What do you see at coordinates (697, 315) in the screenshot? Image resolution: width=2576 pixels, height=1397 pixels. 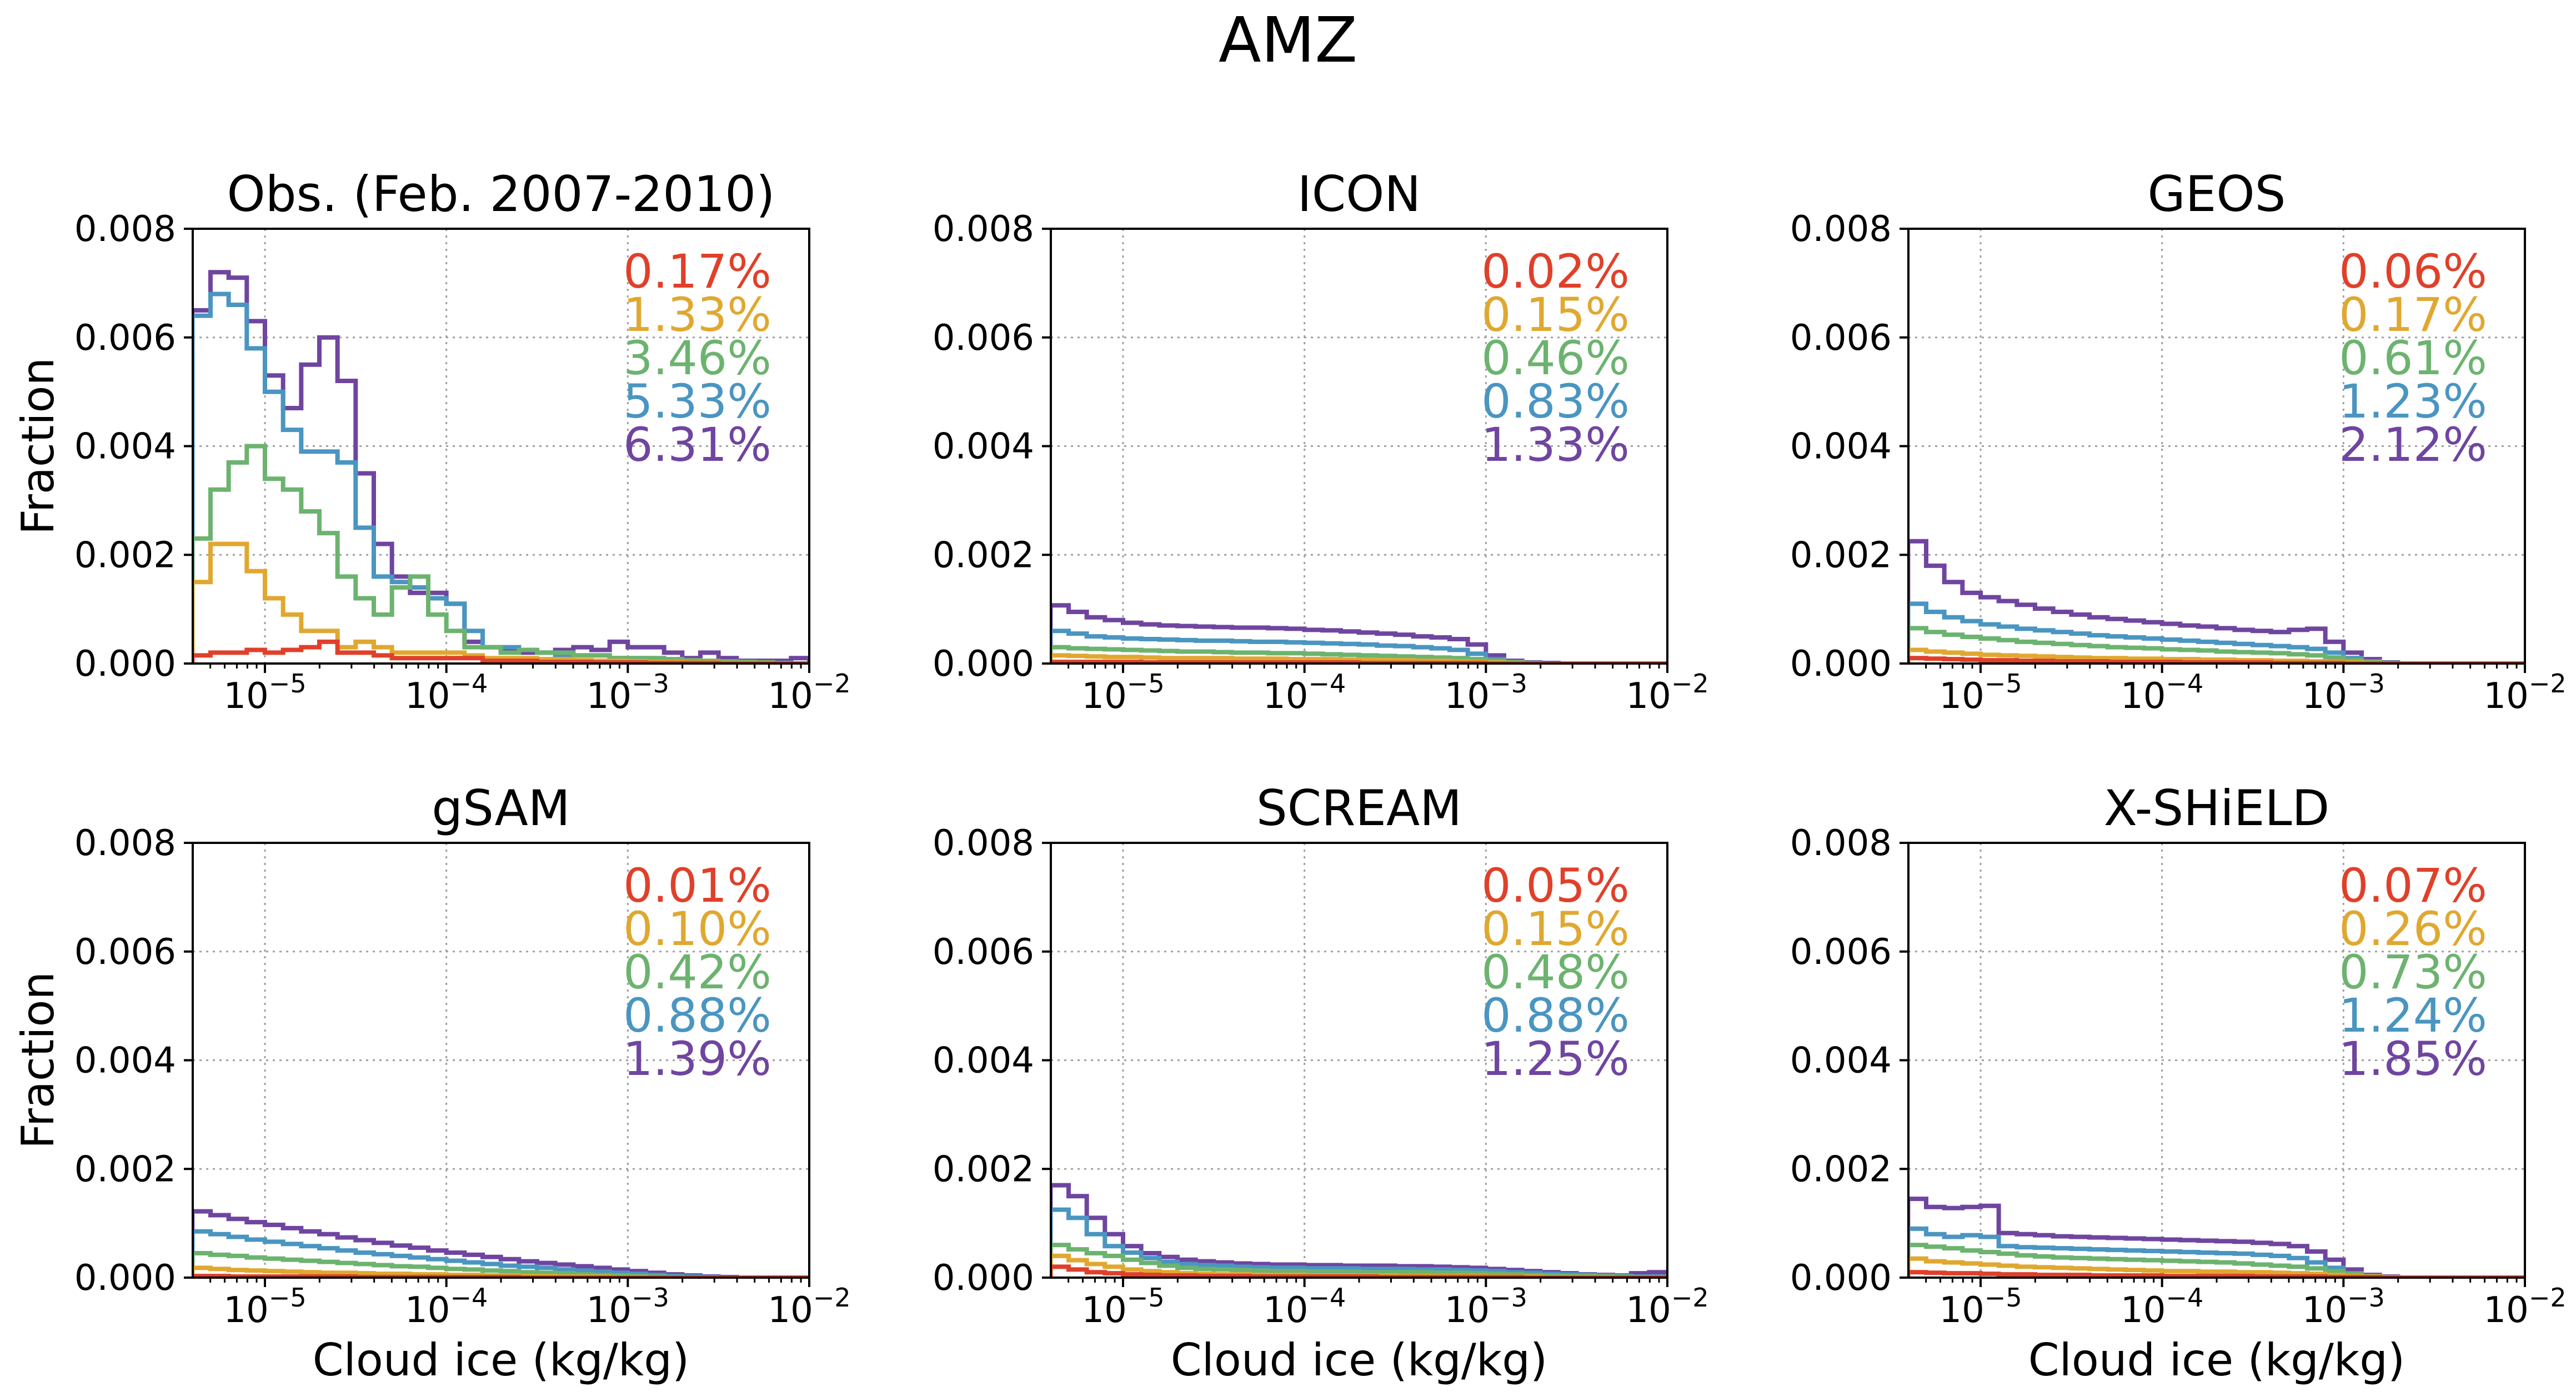 I see `percentage-label-2: 1.33%` at bounding box center [697, 315].